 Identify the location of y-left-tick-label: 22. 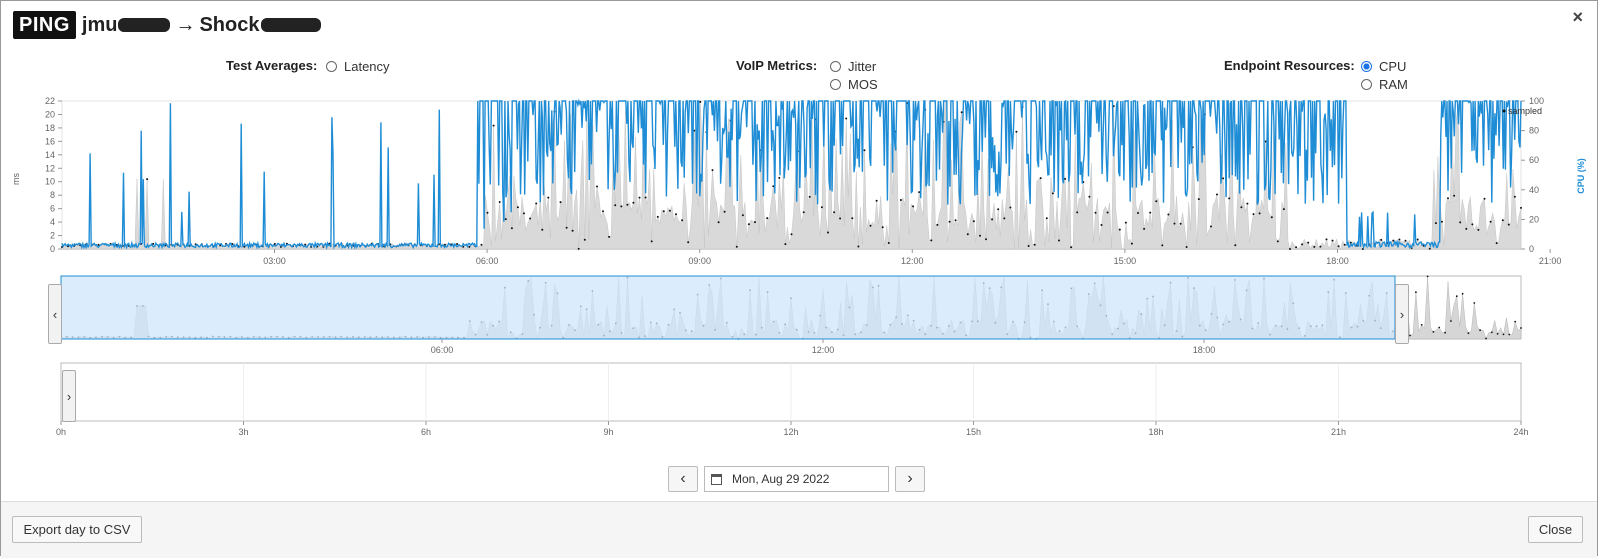
(50, 101).